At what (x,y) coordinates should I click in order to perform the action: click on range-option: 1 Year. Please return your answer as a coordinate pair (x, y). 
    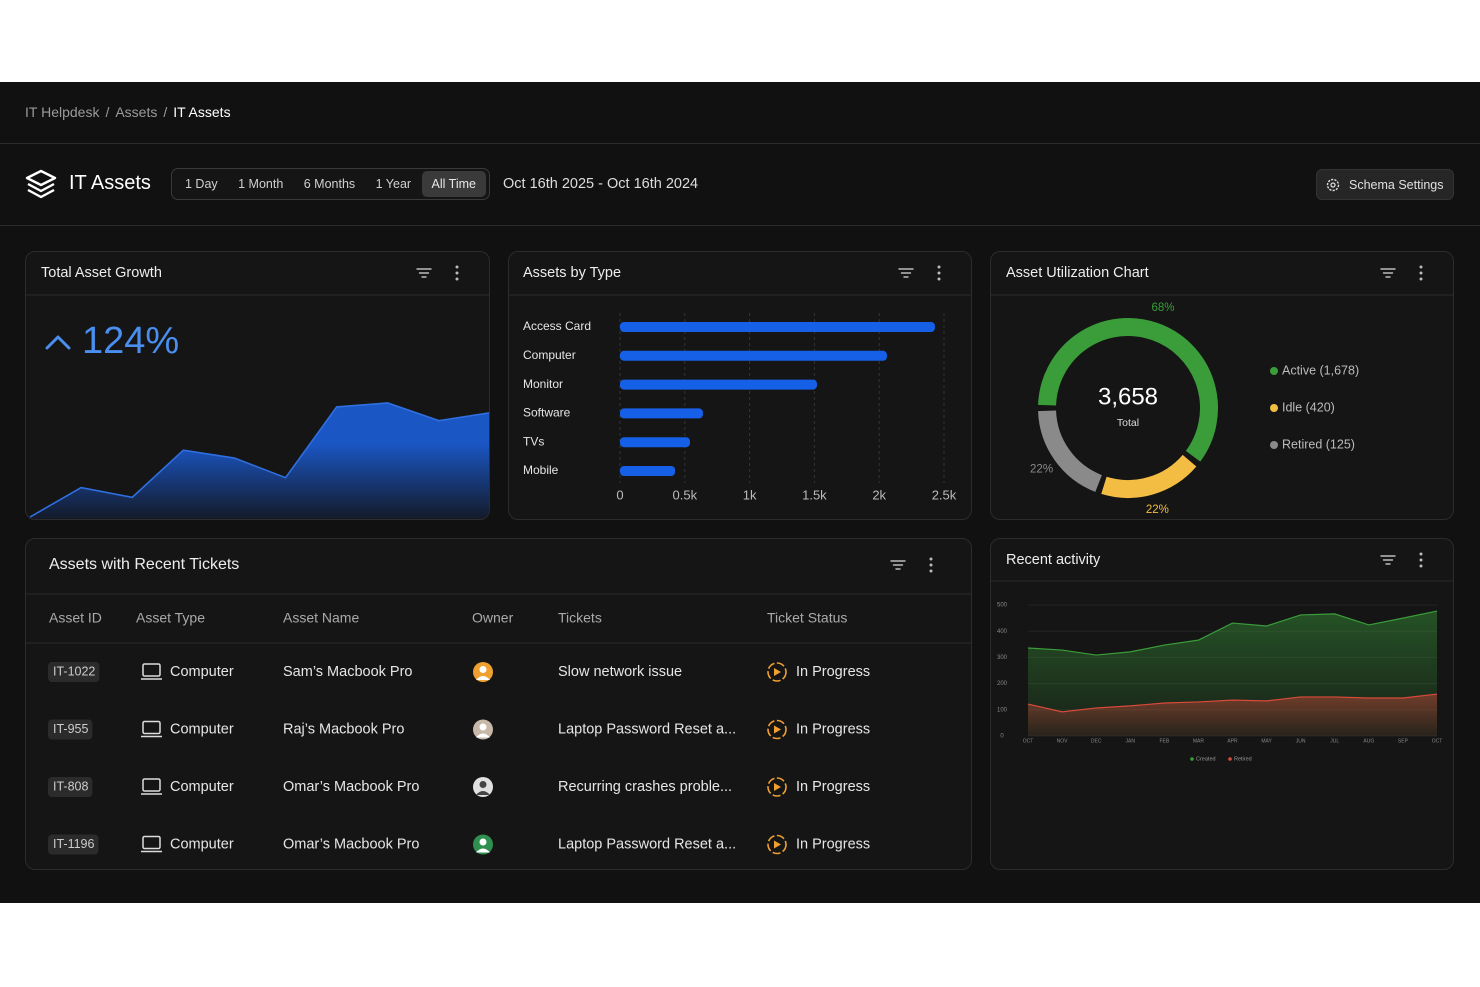
    Looking at the image, I should click on (393, 184).